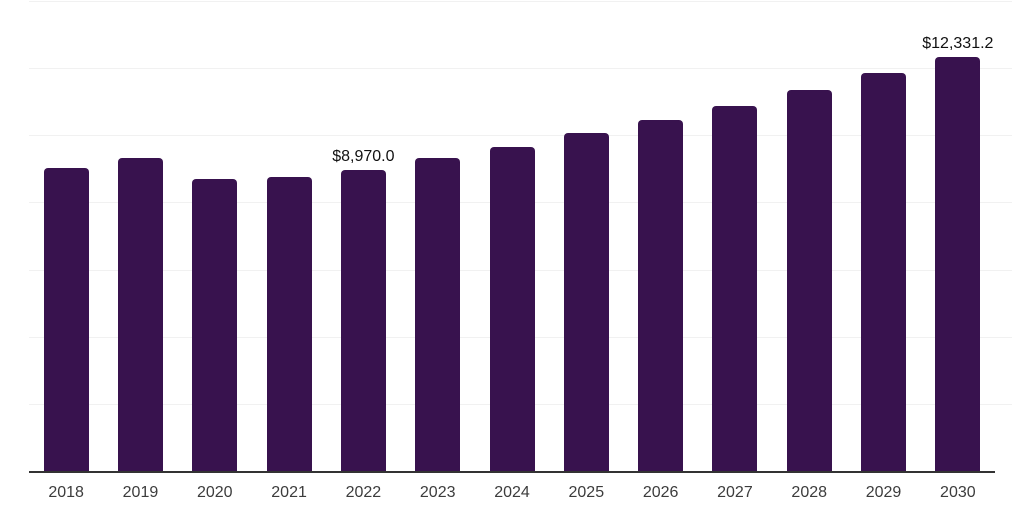 The height and width of the screenshot is (512, 1024). Describe the element at coordinates (215, 324) in the screenshot. I see `bar-2020` at that location.